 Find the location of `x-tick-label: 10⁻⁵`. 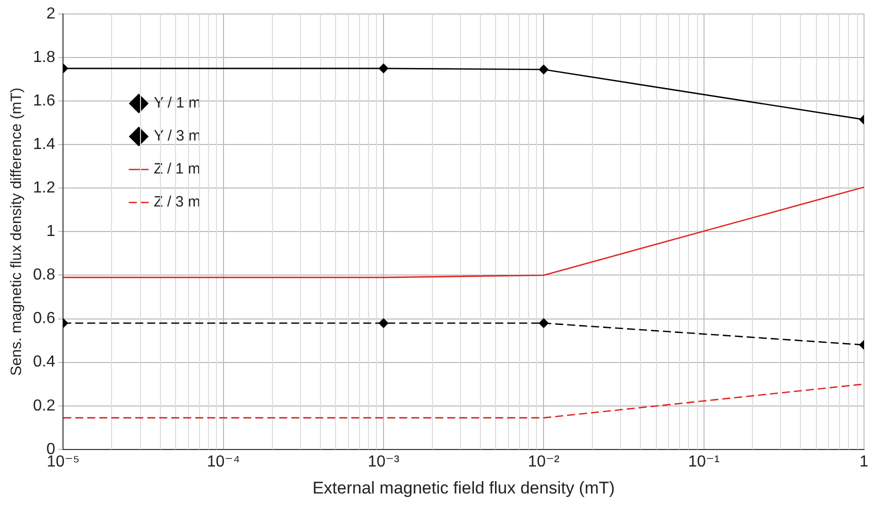

x-tick-label: 10⁻⁵ is located at coordinates (63, 461).